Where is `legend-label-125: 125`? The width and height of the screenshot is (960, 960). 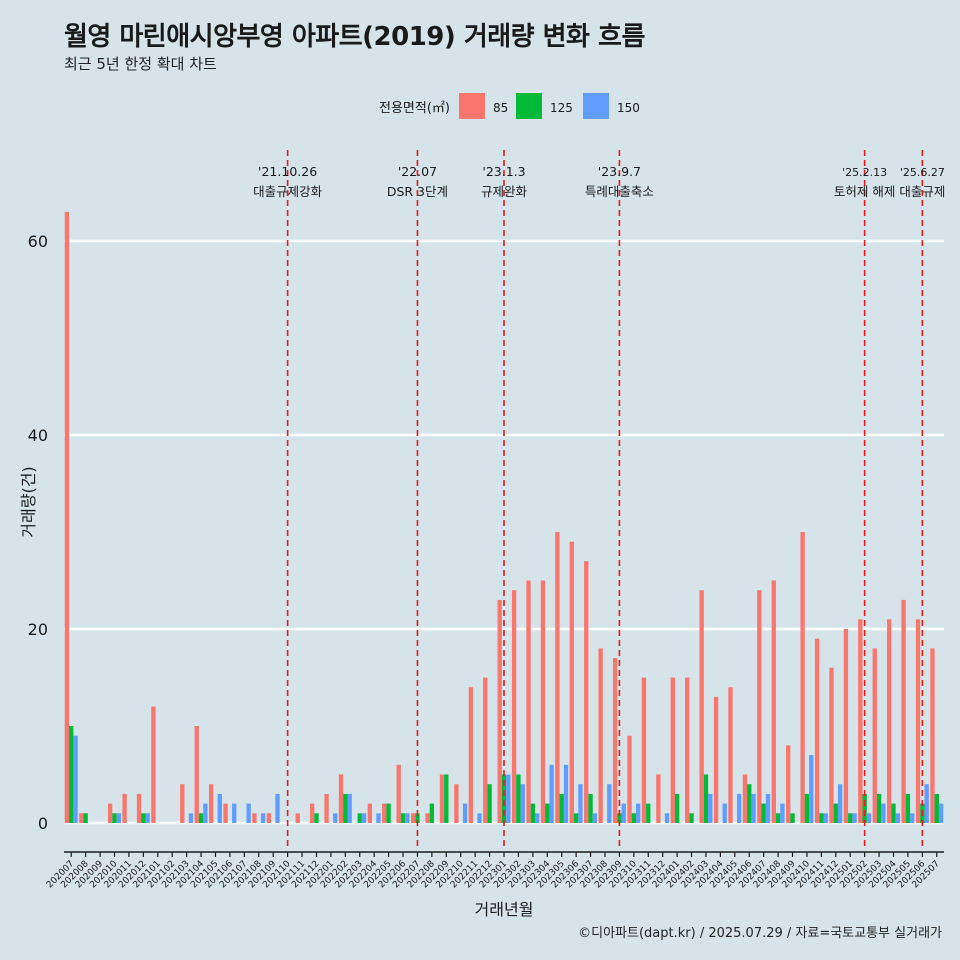 legend-label-125: 125 is located at coordinates (561, 108).